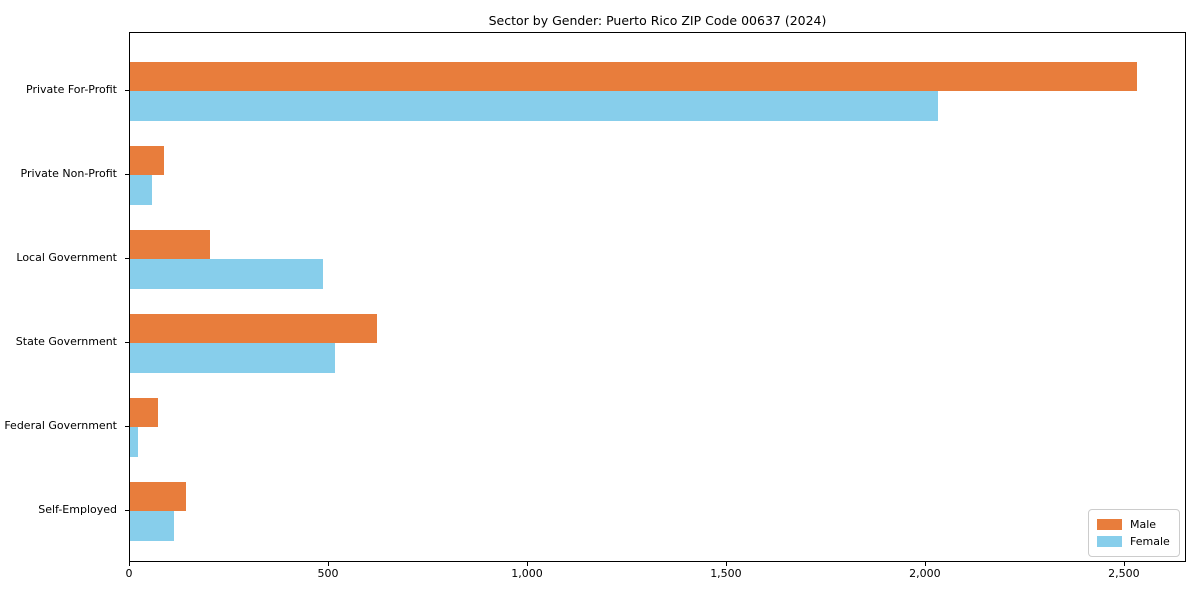 The height and width of the screenshot is (600, 1200). I want to click on legend-item-female: Female, so click(1134, 541).